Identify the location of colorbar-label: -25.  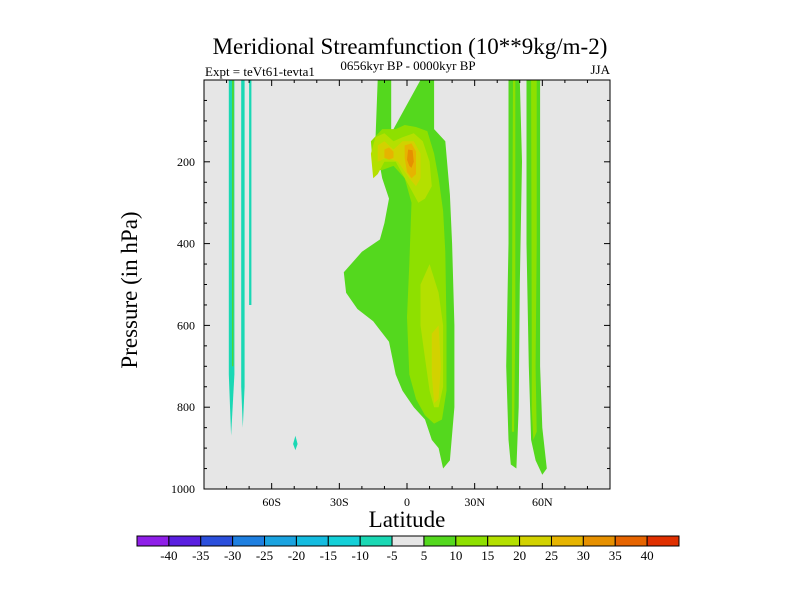
(264, 555).